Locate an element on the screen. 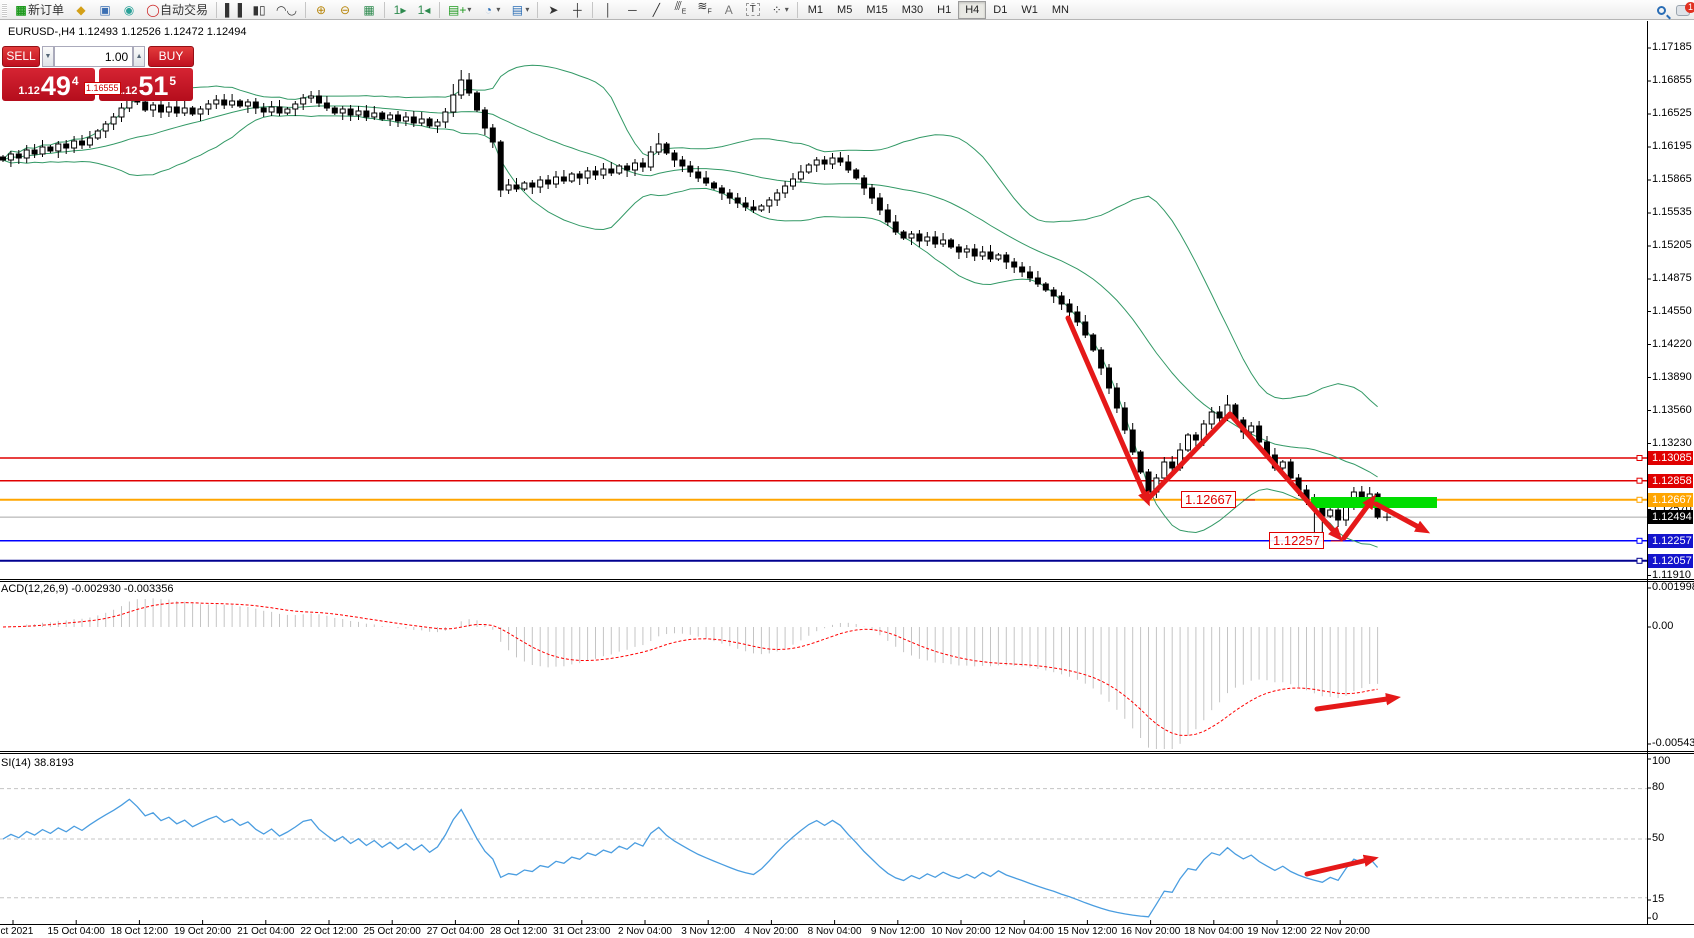 The height and width of the screenshot is (938, 1694). tile-windows-button: ▦ is located at coordinates (369, 10).